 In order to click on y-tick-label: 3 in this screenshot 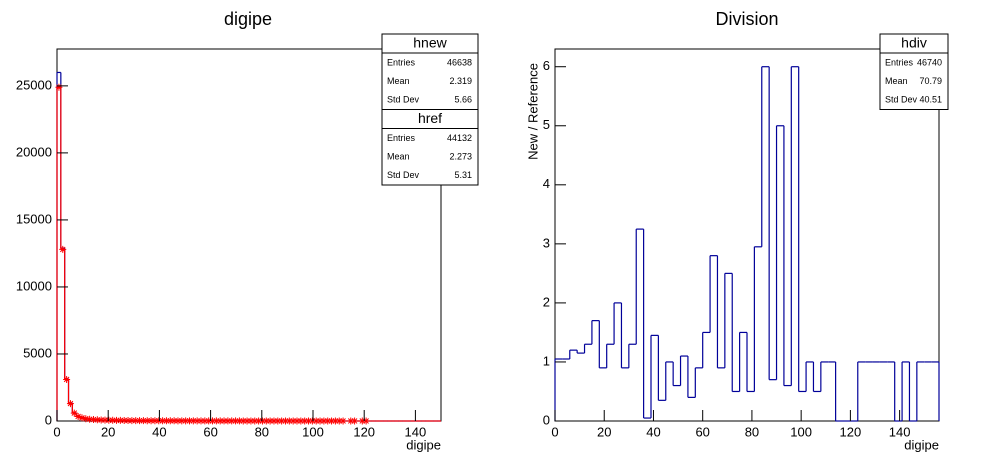, I will do `click(546, 242)`.